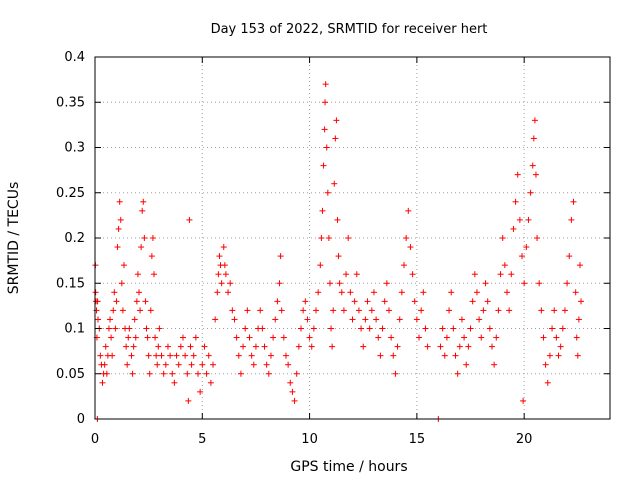  Describe the element at coordinates (202, 439) in the screenshot. I see `x-tick-label: 5` at that location.